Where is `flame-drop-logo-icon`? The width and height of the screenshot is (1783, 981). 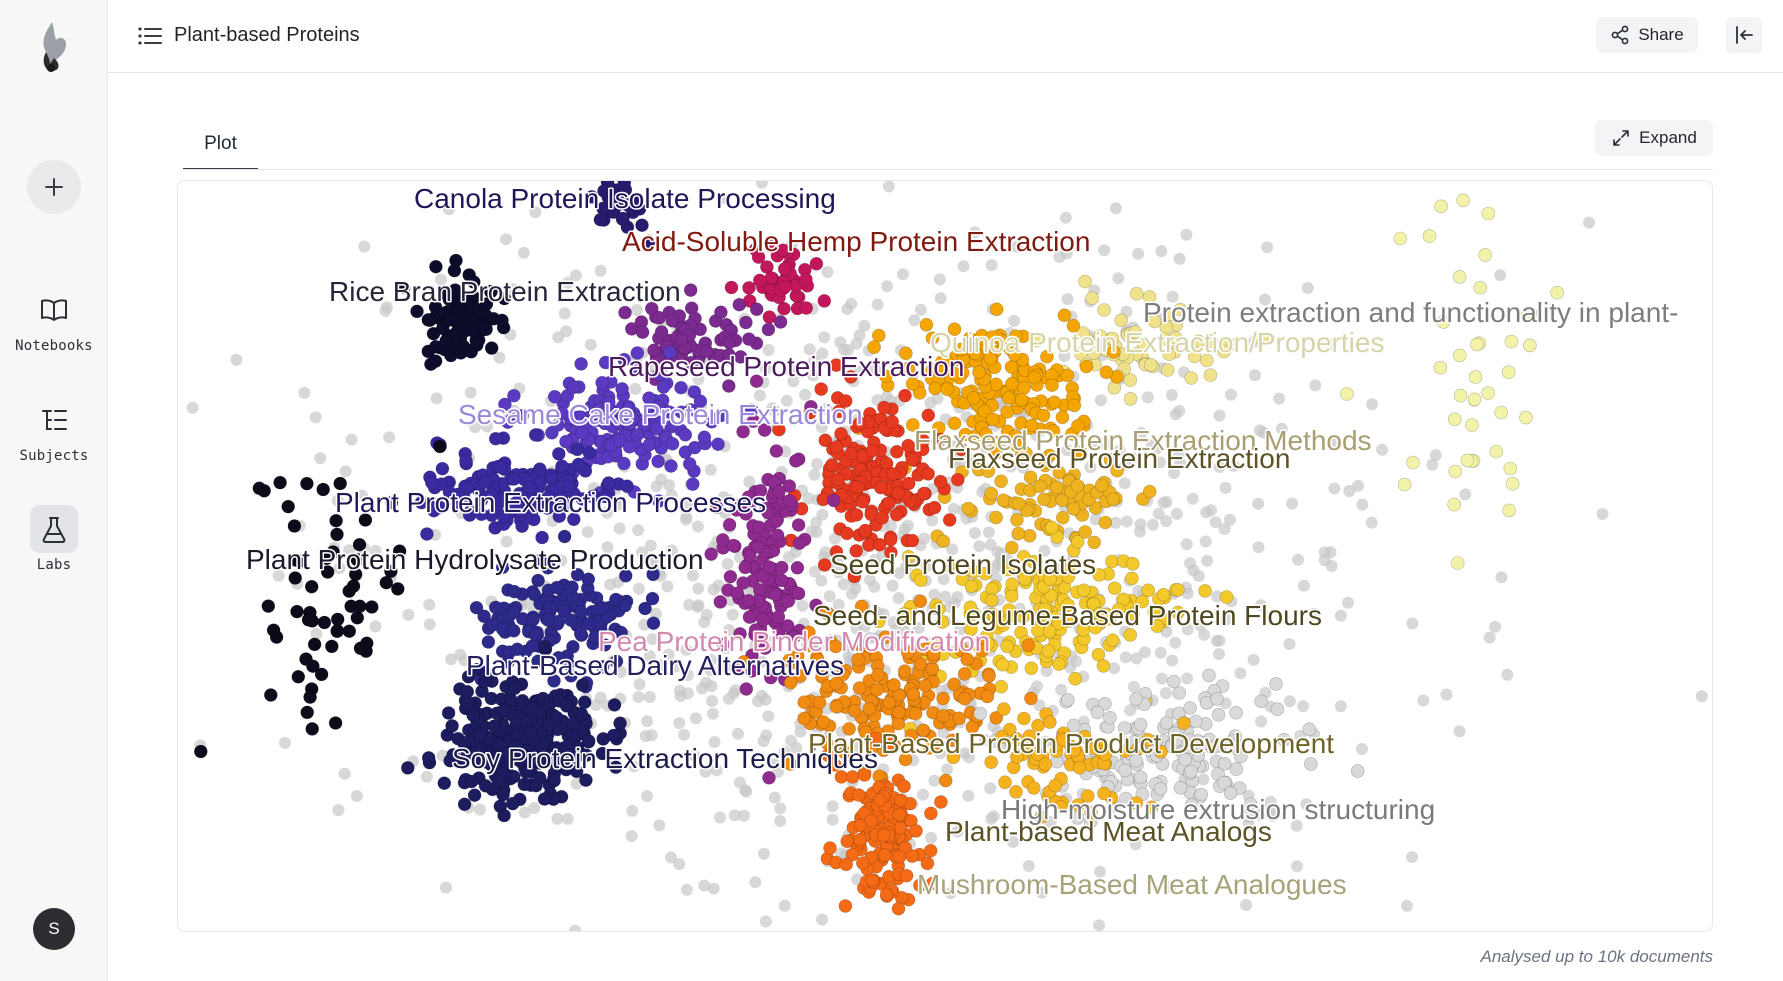
flame-drop-logo-icon is located at coordinates (54, 47).